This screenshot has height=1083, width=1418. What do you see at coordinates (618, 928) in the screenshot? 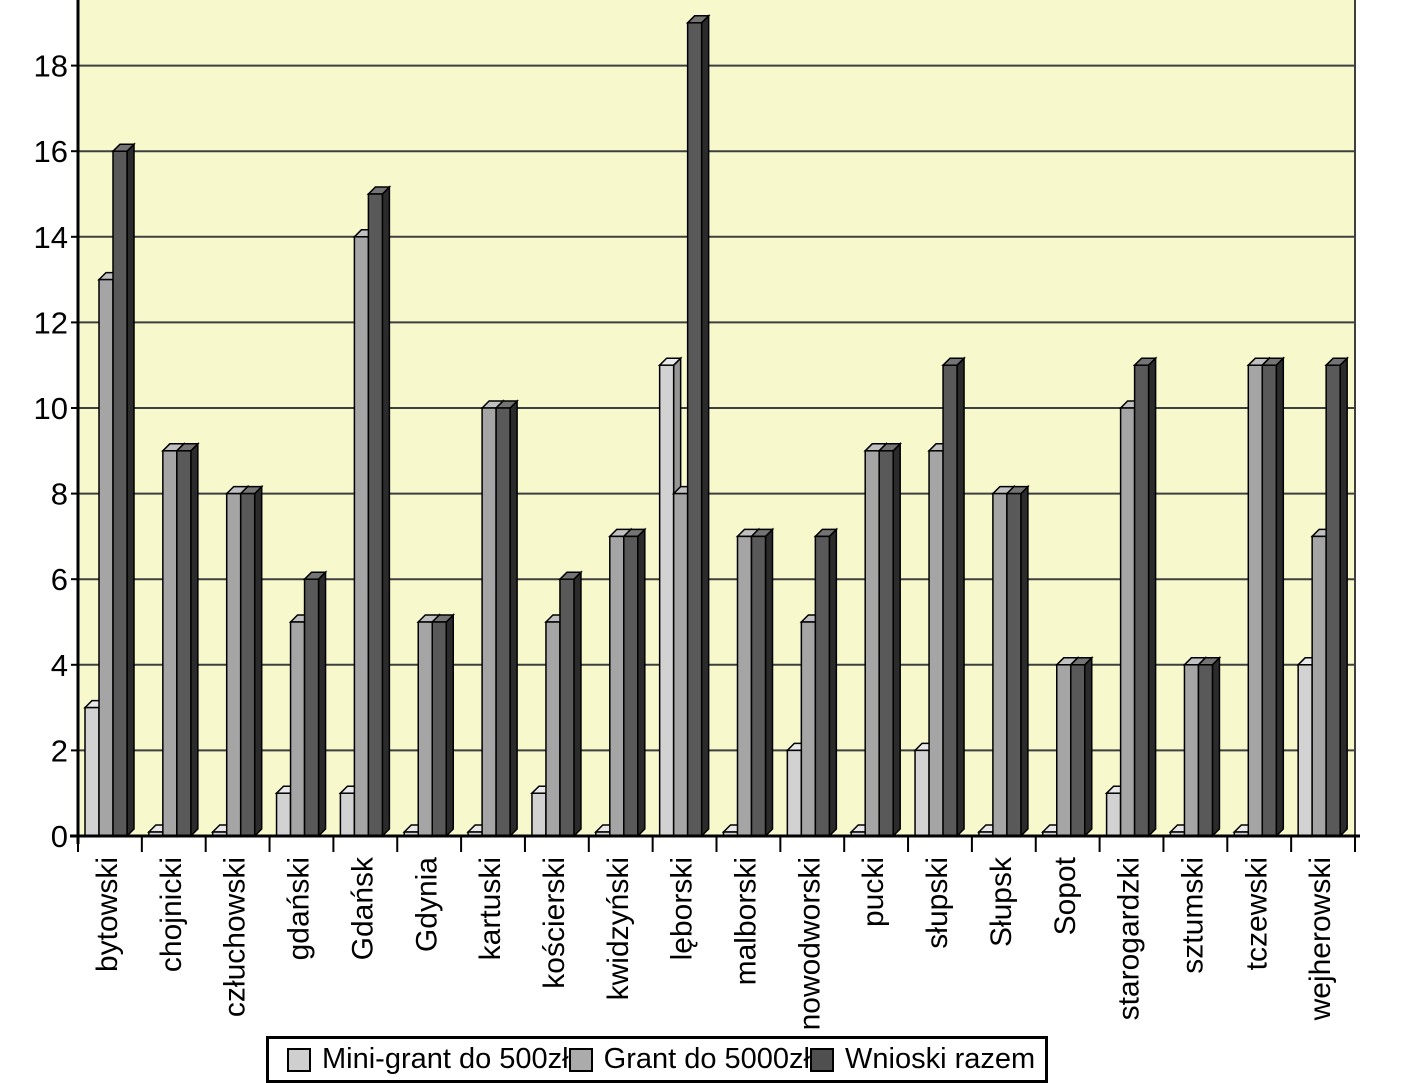
I see `x-axis-label-kwidzyński: kwidzyński` at bounding box center [618, 928].